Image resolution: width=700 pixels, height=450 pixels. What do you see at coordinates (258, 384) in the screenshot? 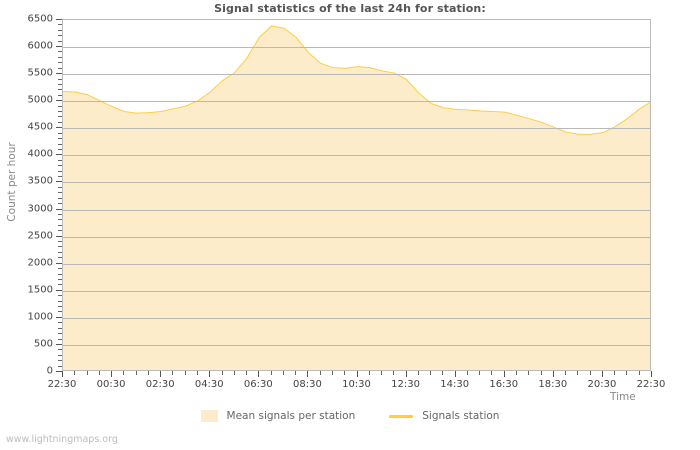
I see `x-tick-label: 06:30` at bounding box center [258, 384].